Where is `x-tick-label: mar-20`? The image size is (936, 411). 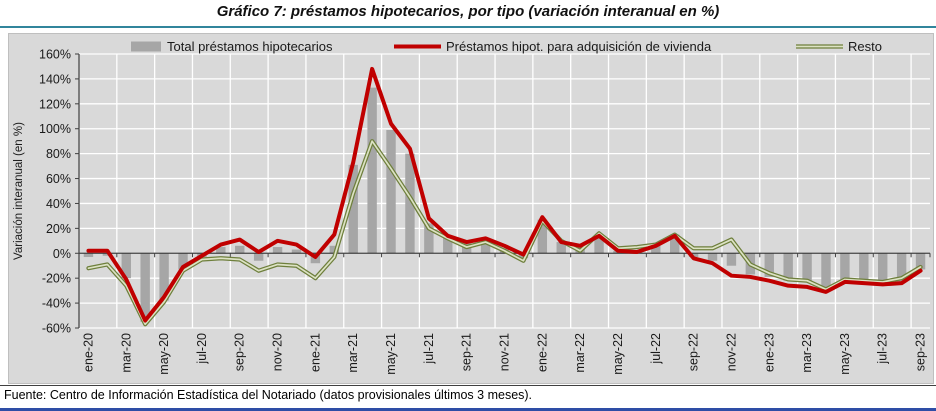
x-tick-label: mar-20 is located at coordinates (126, 353).